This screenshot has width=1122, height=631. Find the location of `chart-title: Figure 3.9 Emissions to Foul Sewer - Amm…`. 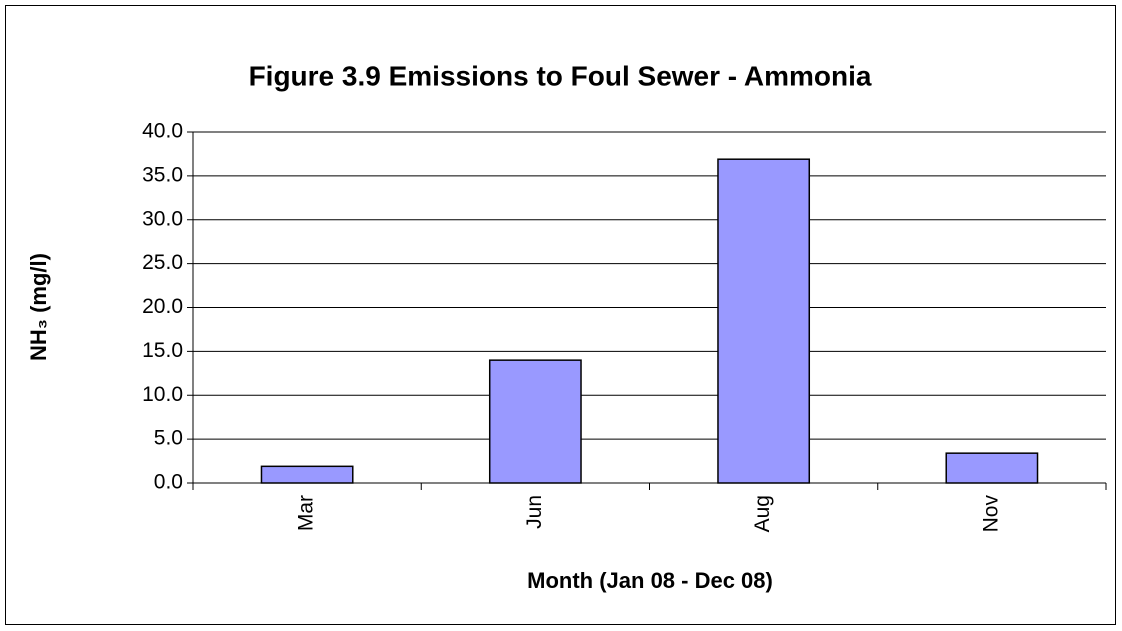

chart-title: Figure 3.9 Emissions to Foul Sewer - Amm… is located at coordinates (560, 75).